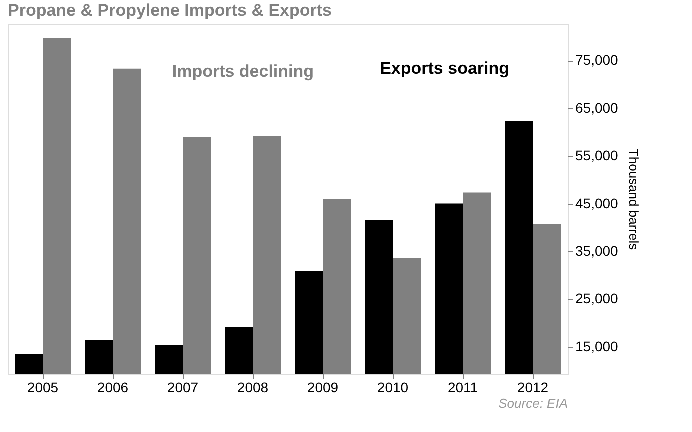  Describe the element at coordinates (243, 71) in the screenshot. I see `series-label: Imports declining` at that location.